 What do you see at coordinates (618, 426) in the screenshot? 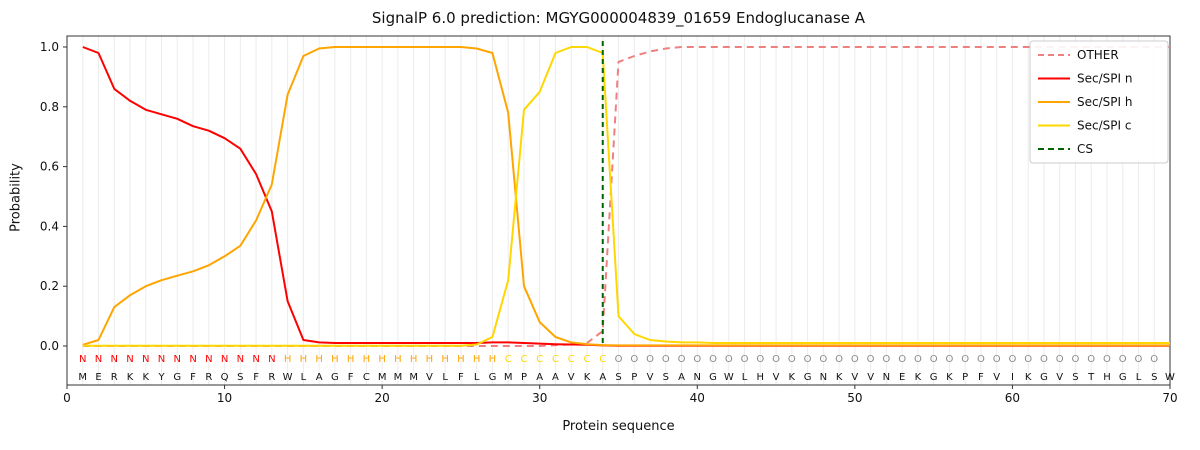
I see `x-axis-label: Protein sequence` at bounding box center [618, 426].